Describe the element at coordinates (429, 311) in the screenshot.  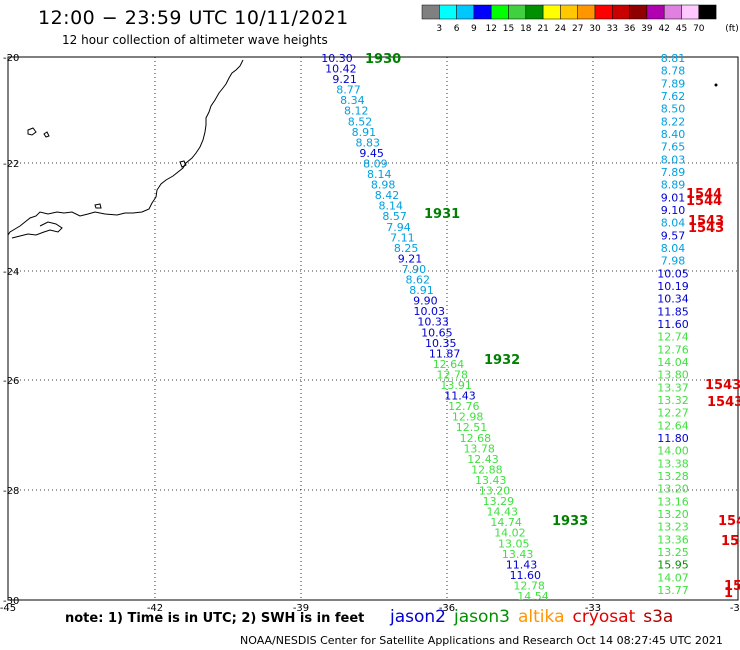
I see `swh-value: 10.03` at that location.